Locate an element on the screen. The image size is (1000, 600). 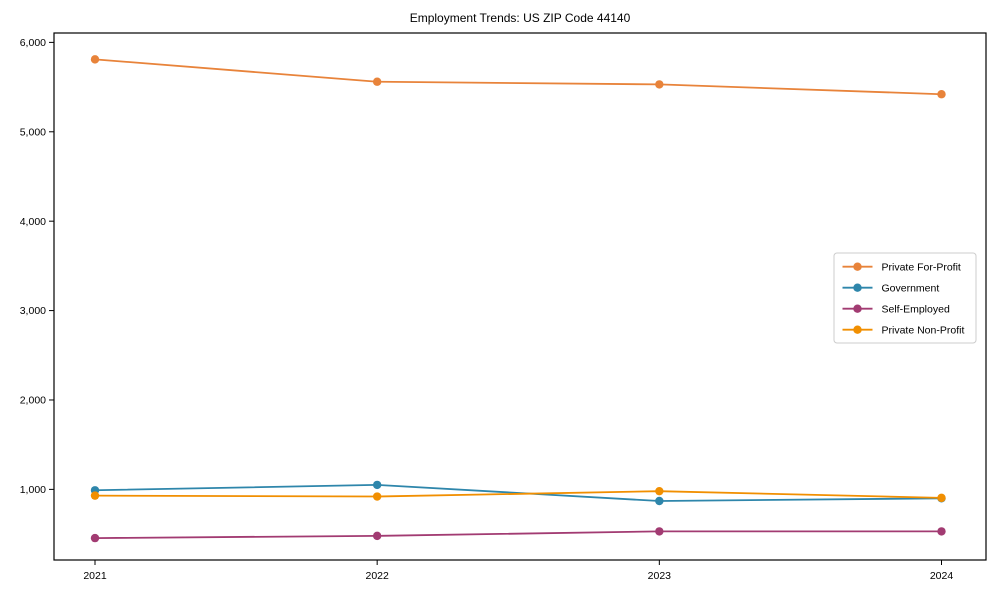
y-tick-label: 5,000 is located at coordinates (33, 132).